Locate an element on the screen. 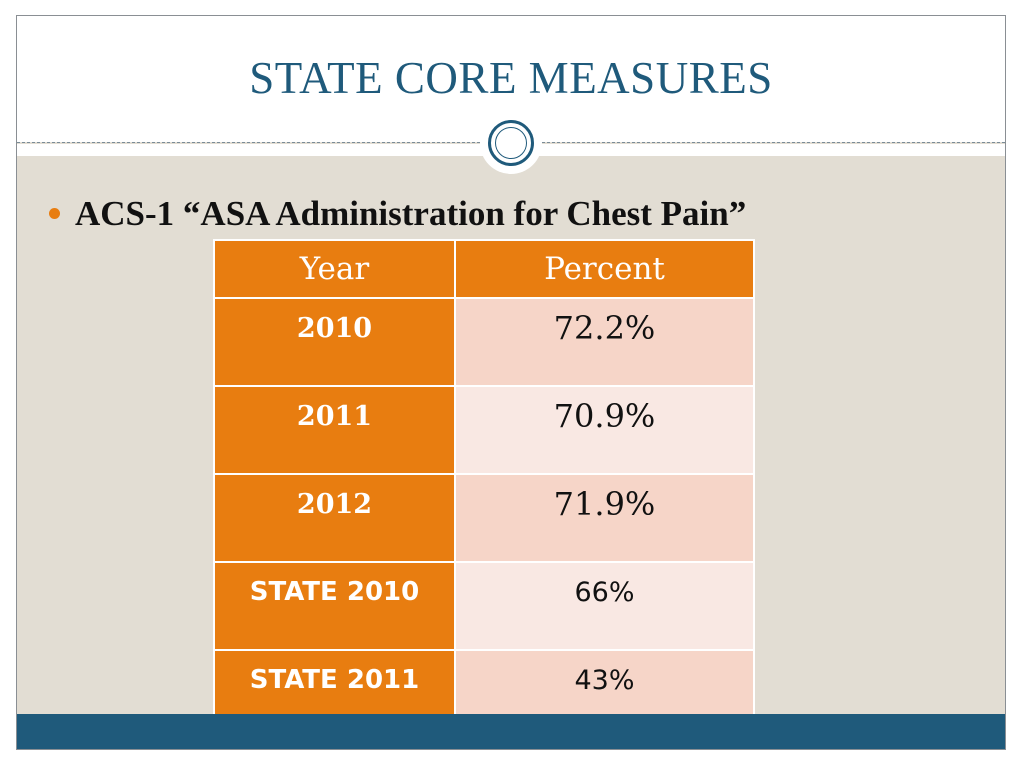  table-row: 2011 70.9% is located at coordinates (484, 430).